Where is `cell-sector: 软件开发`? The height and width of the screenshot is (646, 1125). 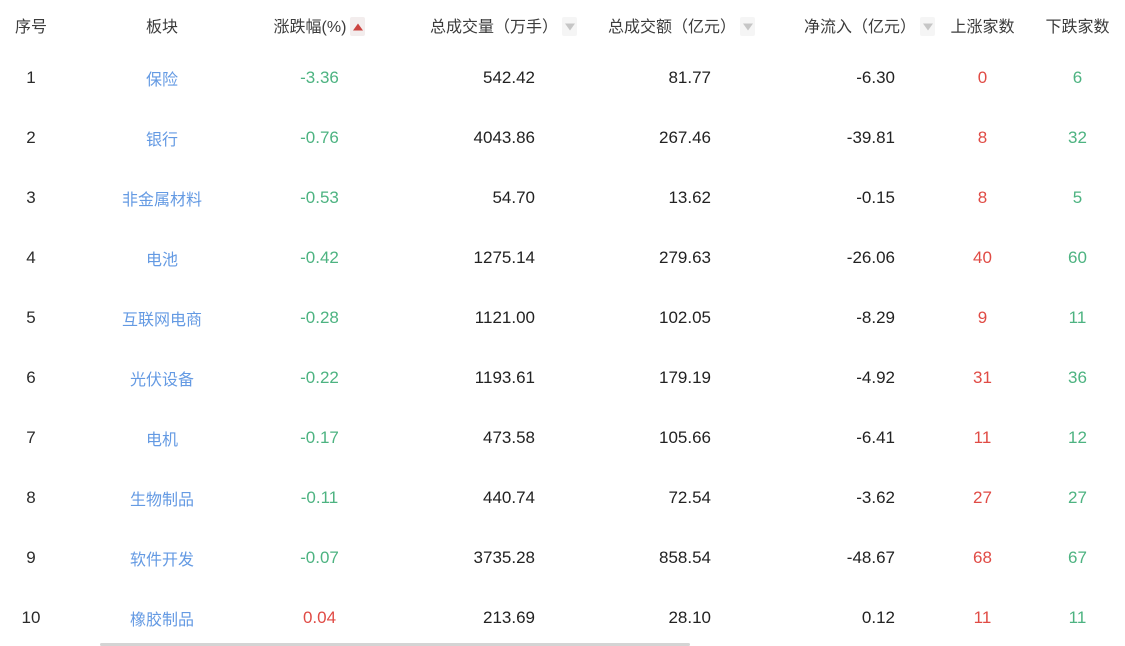
cell-sector: 软件开发 is located at coordinates (162, 558).